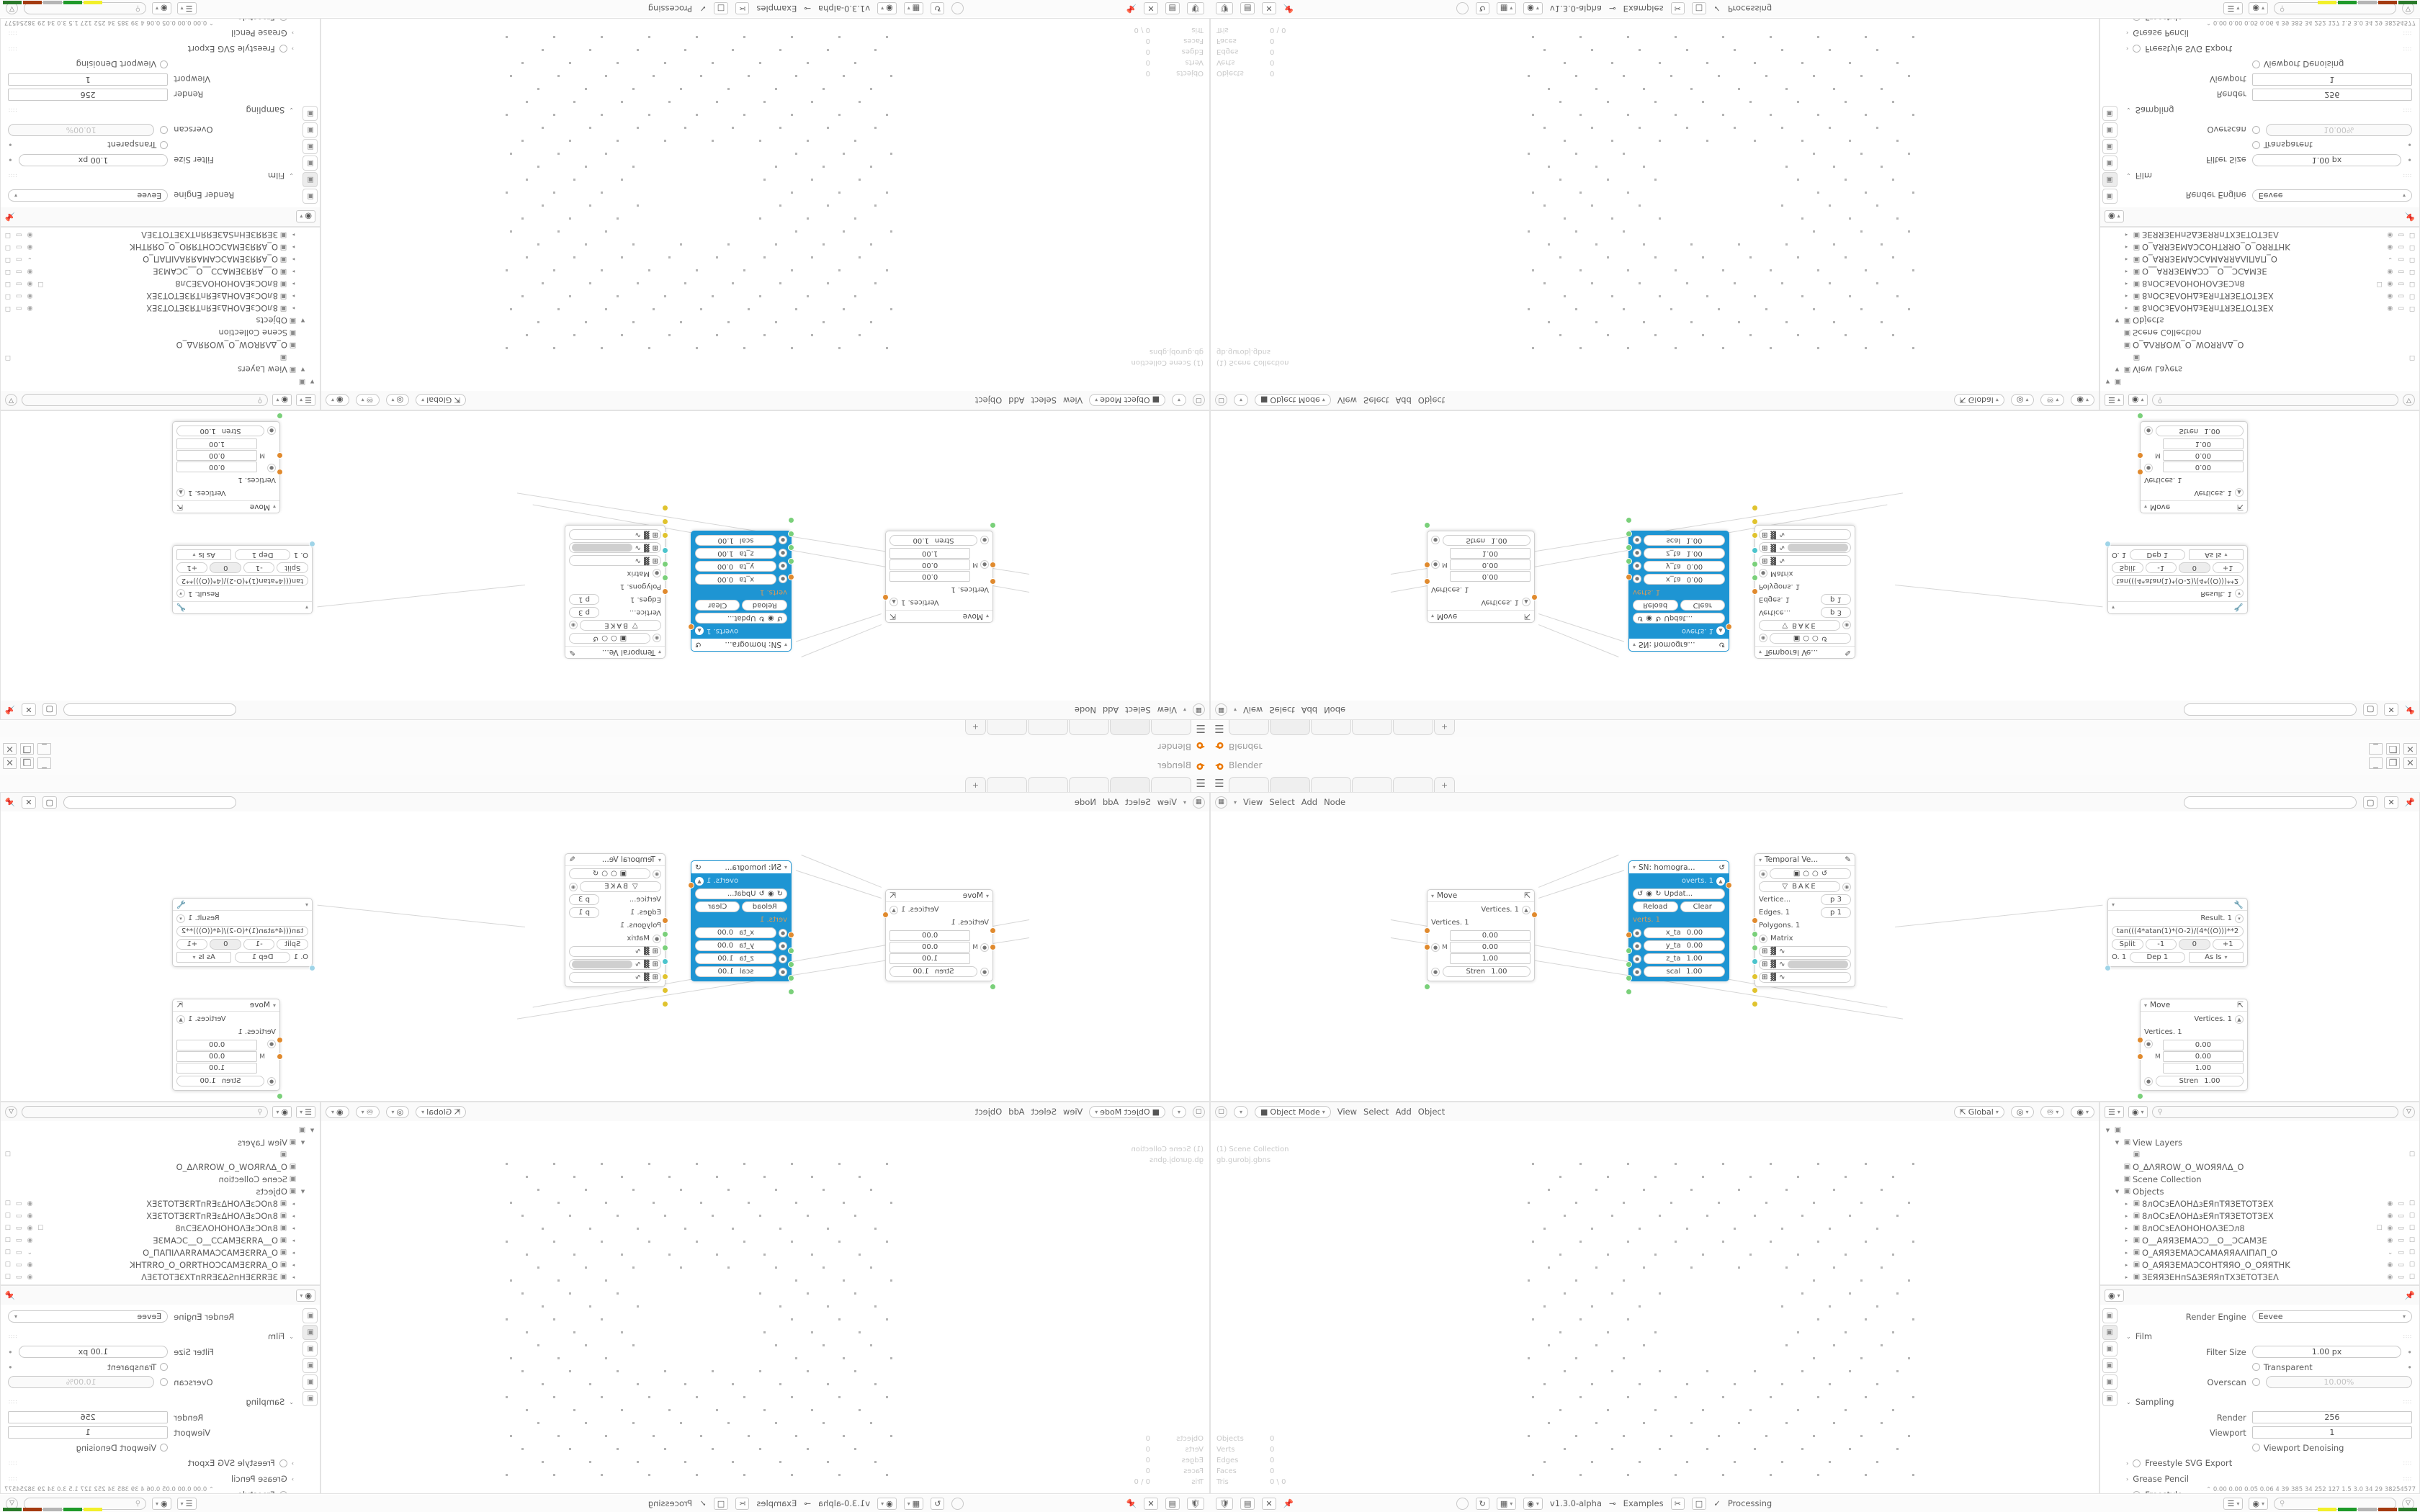  I want to click on filter-icon: ▽, so click(2409, 400).